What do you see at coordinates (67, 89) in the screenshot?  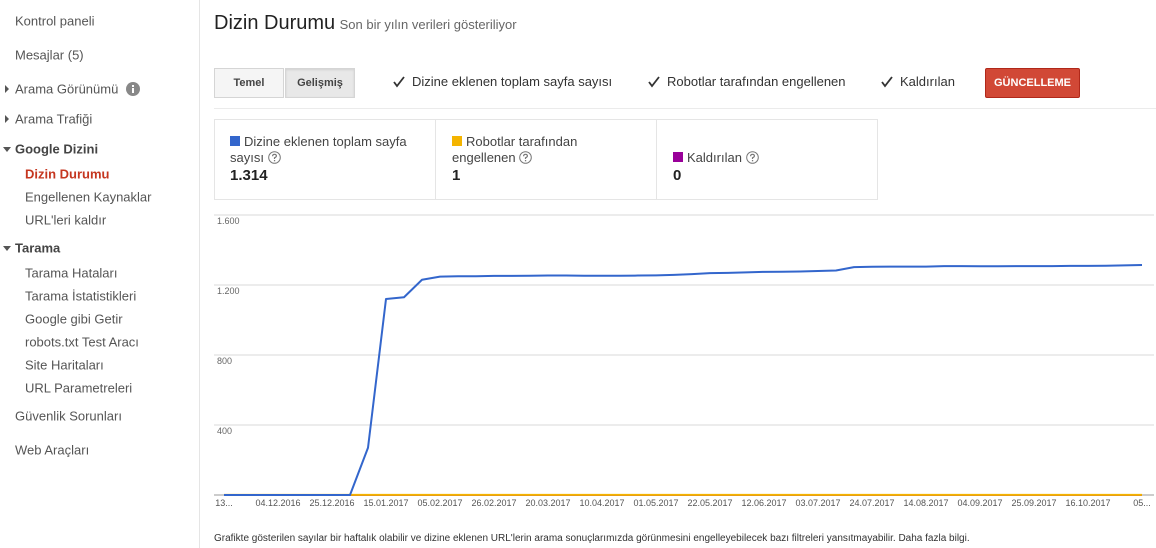 I see `nav-item: Arama Görünümü` at bounding box center [67, 89].